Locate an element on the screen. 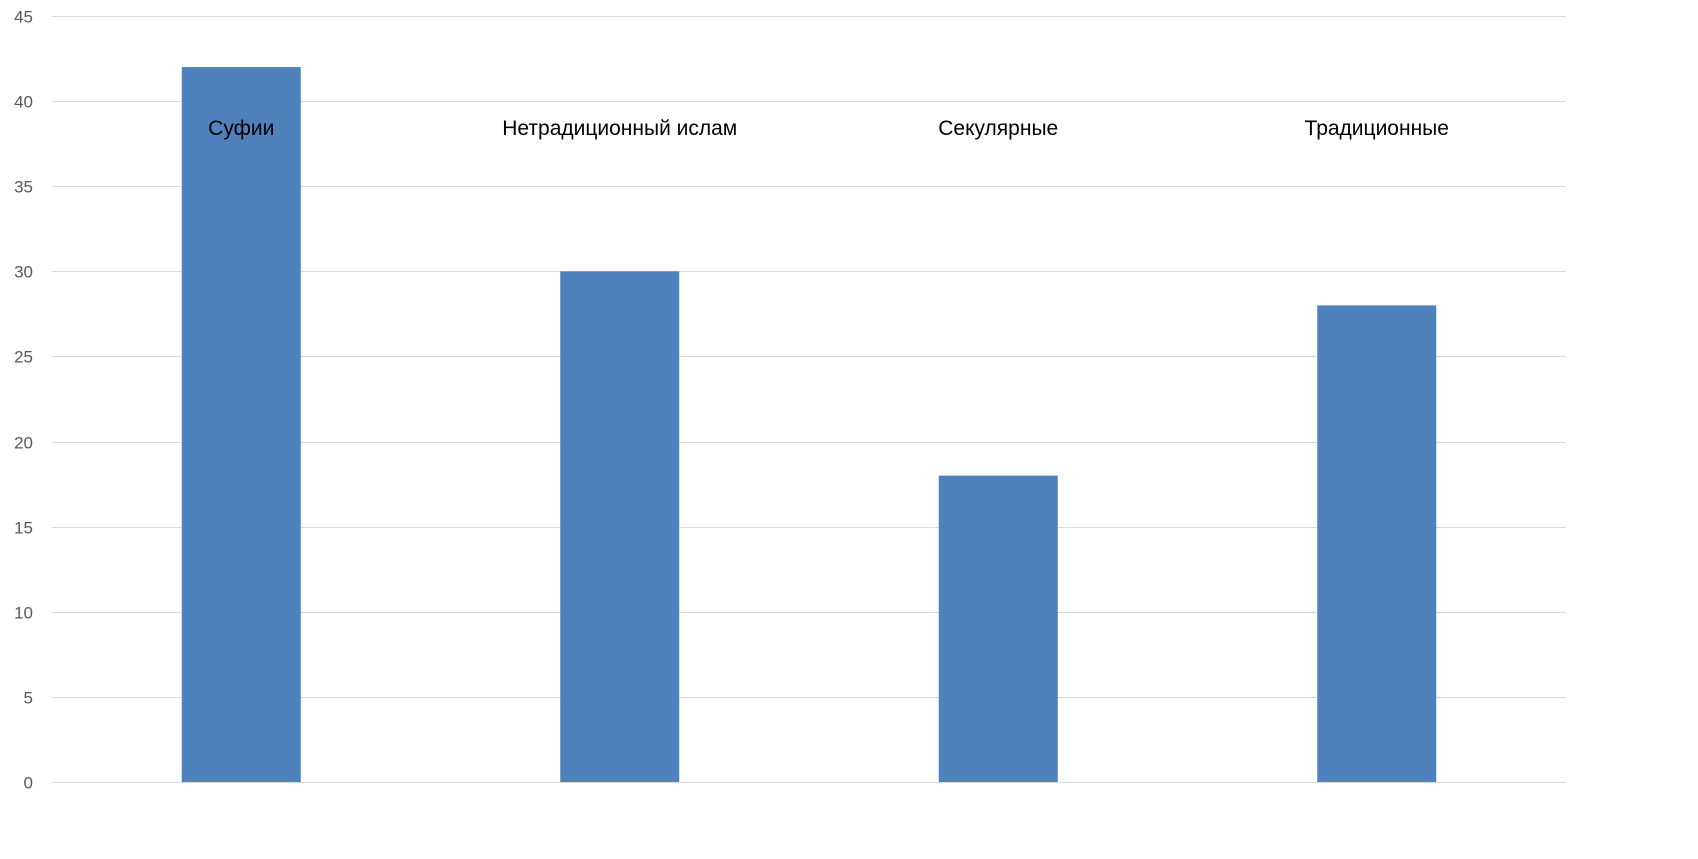 This screenshot has width=1698, height=859. y-tick-label-25: 25 is located at coordinates (23, 357).